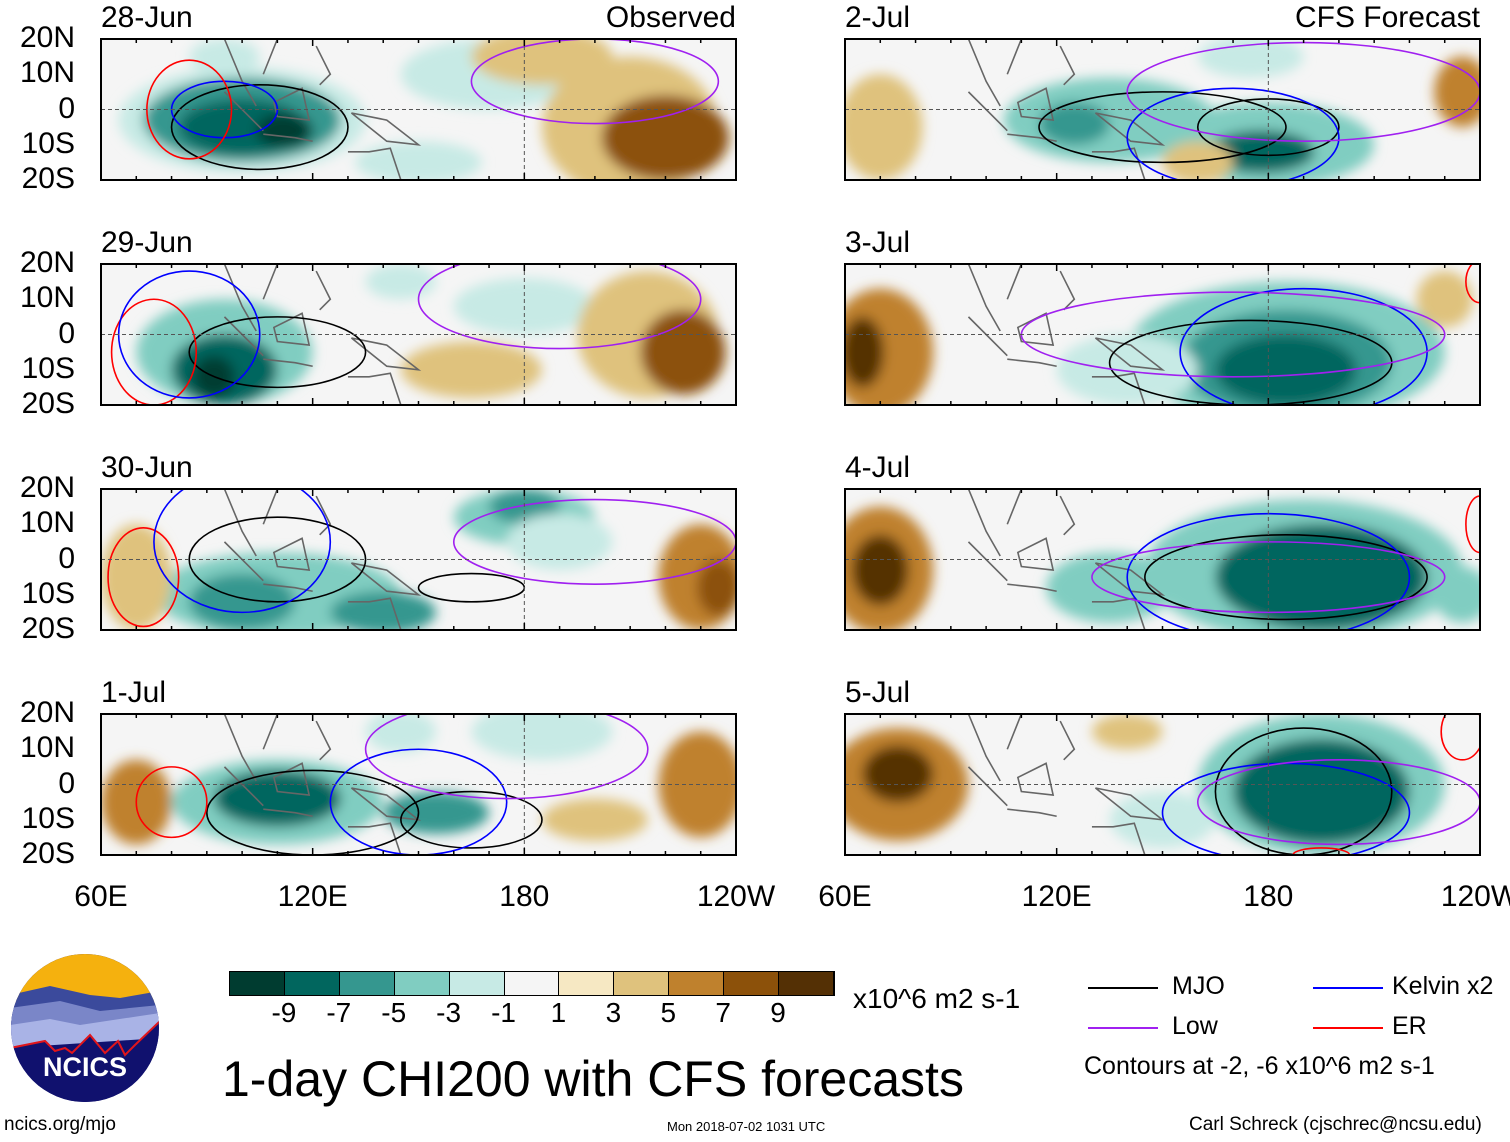  Describe the element at coordinates (147, 467) in the screenshot. I see `panel-date: 30-Jun` at that location.